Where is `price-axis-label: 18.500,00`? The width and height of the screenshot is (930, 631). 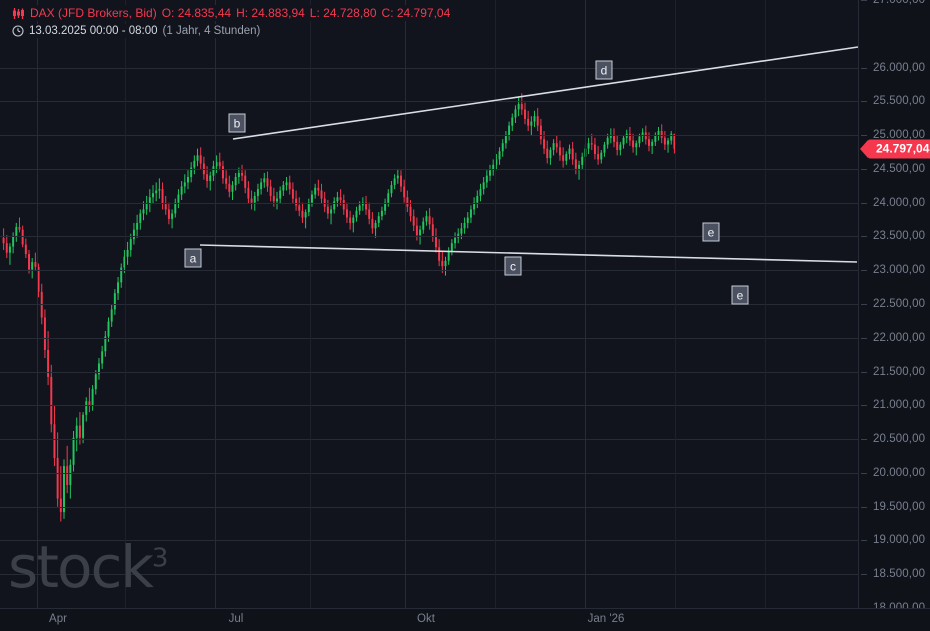
price-axis-label: 18.500,00 is located at coordinates (899, 574).